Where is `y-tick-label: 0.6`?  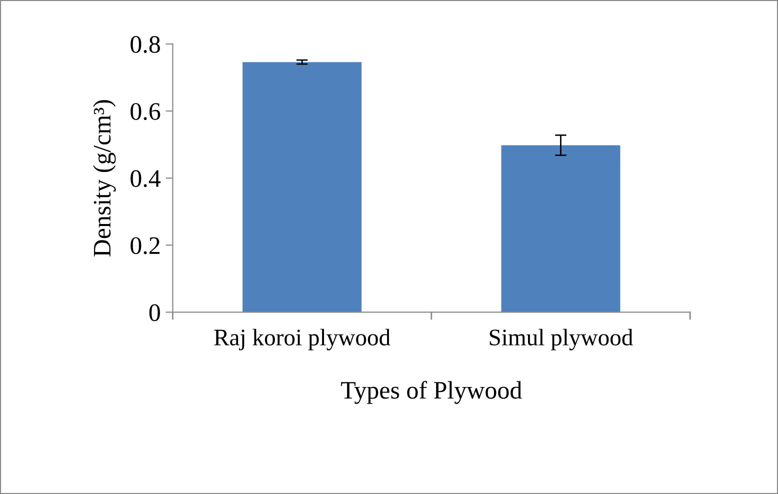 y-tick-label: 0.6 is located at coordinates (145, 111).